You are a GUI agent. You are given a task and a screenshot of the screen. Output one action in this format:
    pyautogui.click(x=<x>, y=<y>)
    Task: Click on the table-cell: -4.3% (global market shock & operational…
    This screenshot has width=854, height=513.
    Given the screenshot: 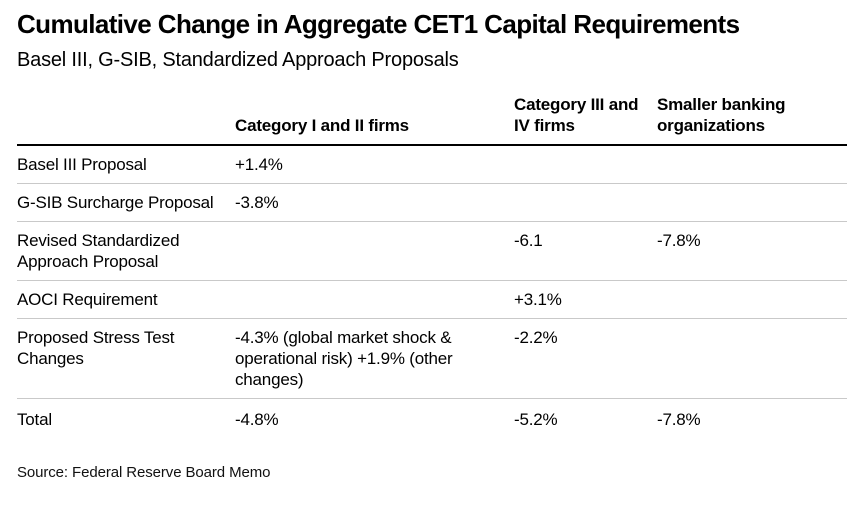 What is the action you would take?
    pyautogui.click(x=374, y=358)
    